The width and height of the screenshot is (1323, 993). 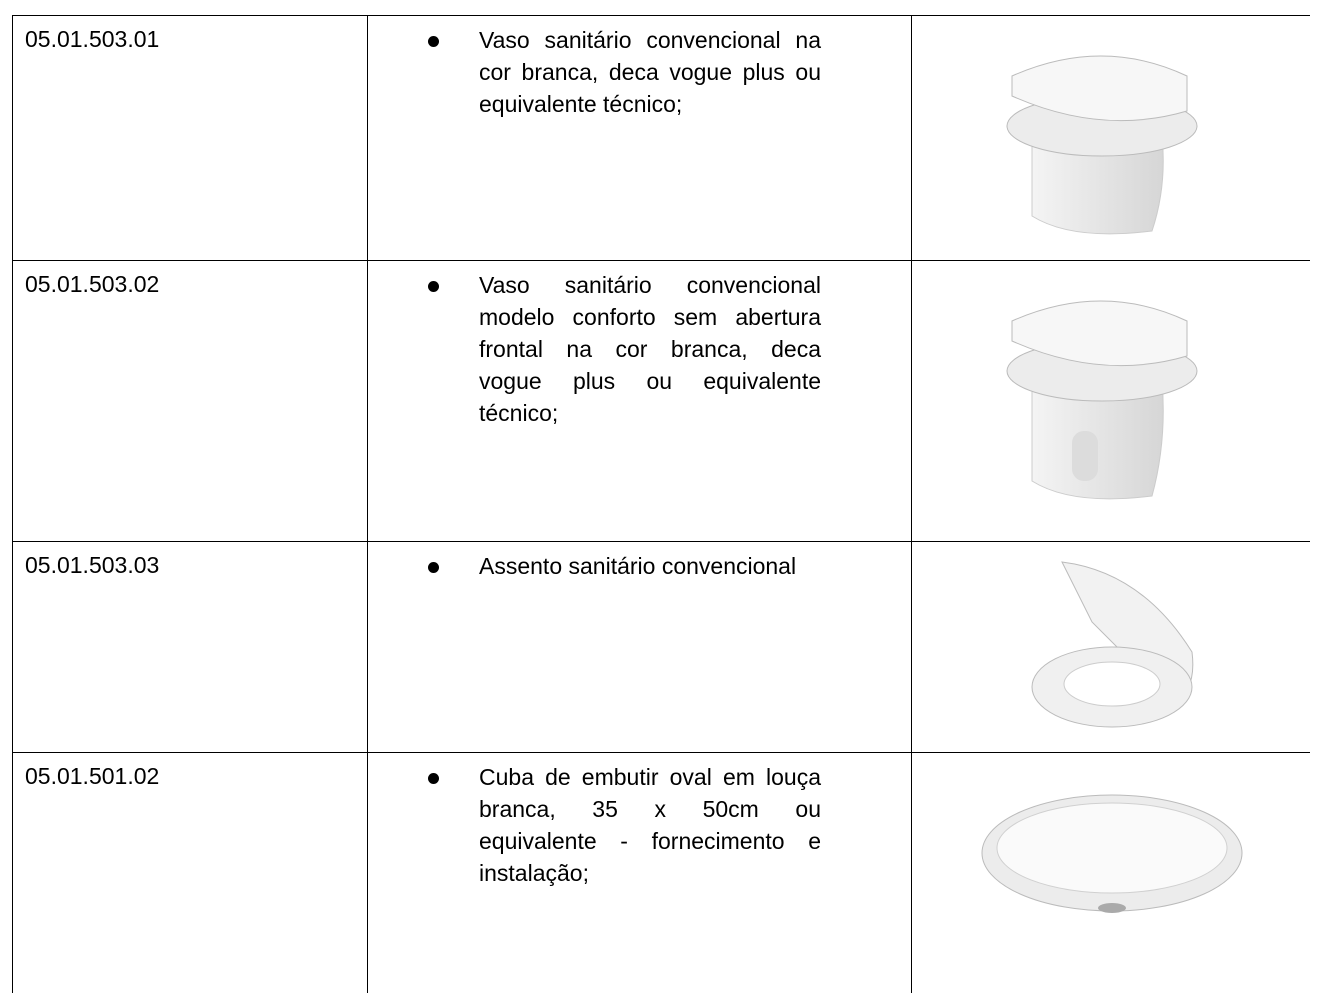 I want to click on item-code: 05.01.503.01, so click(x=92, y=39).